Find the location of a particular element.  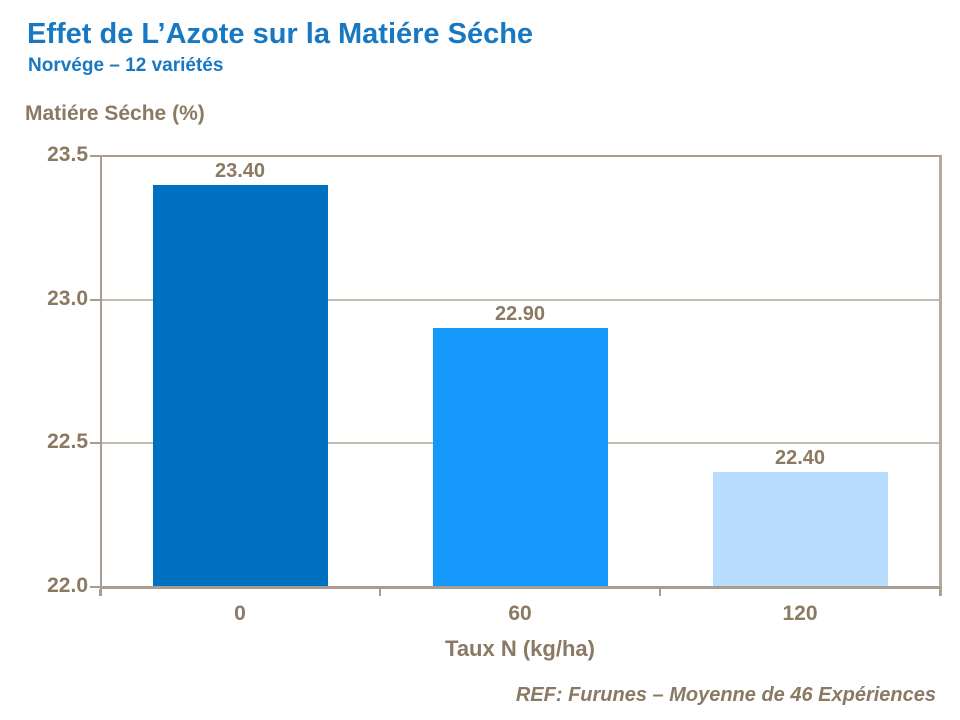

y-tick-label: 22.0 is located at coordinates (67, 585).